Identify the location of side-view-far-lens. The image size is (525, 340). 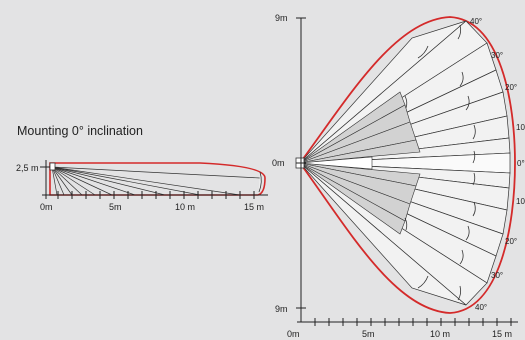
(260, 182).